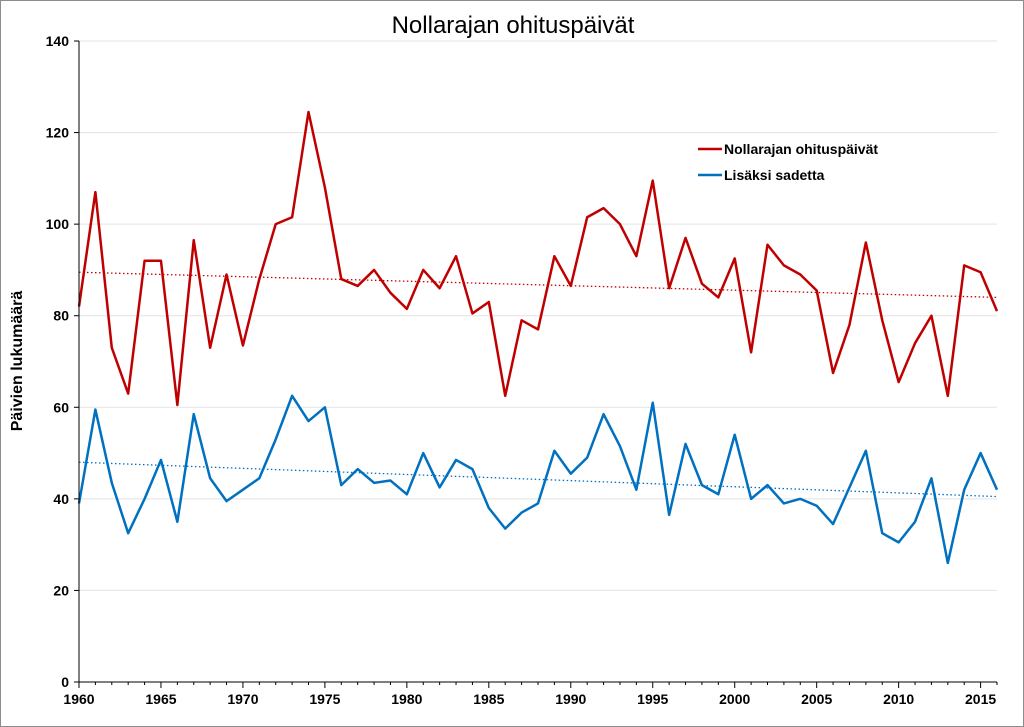 The image size is (1024, 727). I want to click on y-tick-label: 20, so click(61, 590).